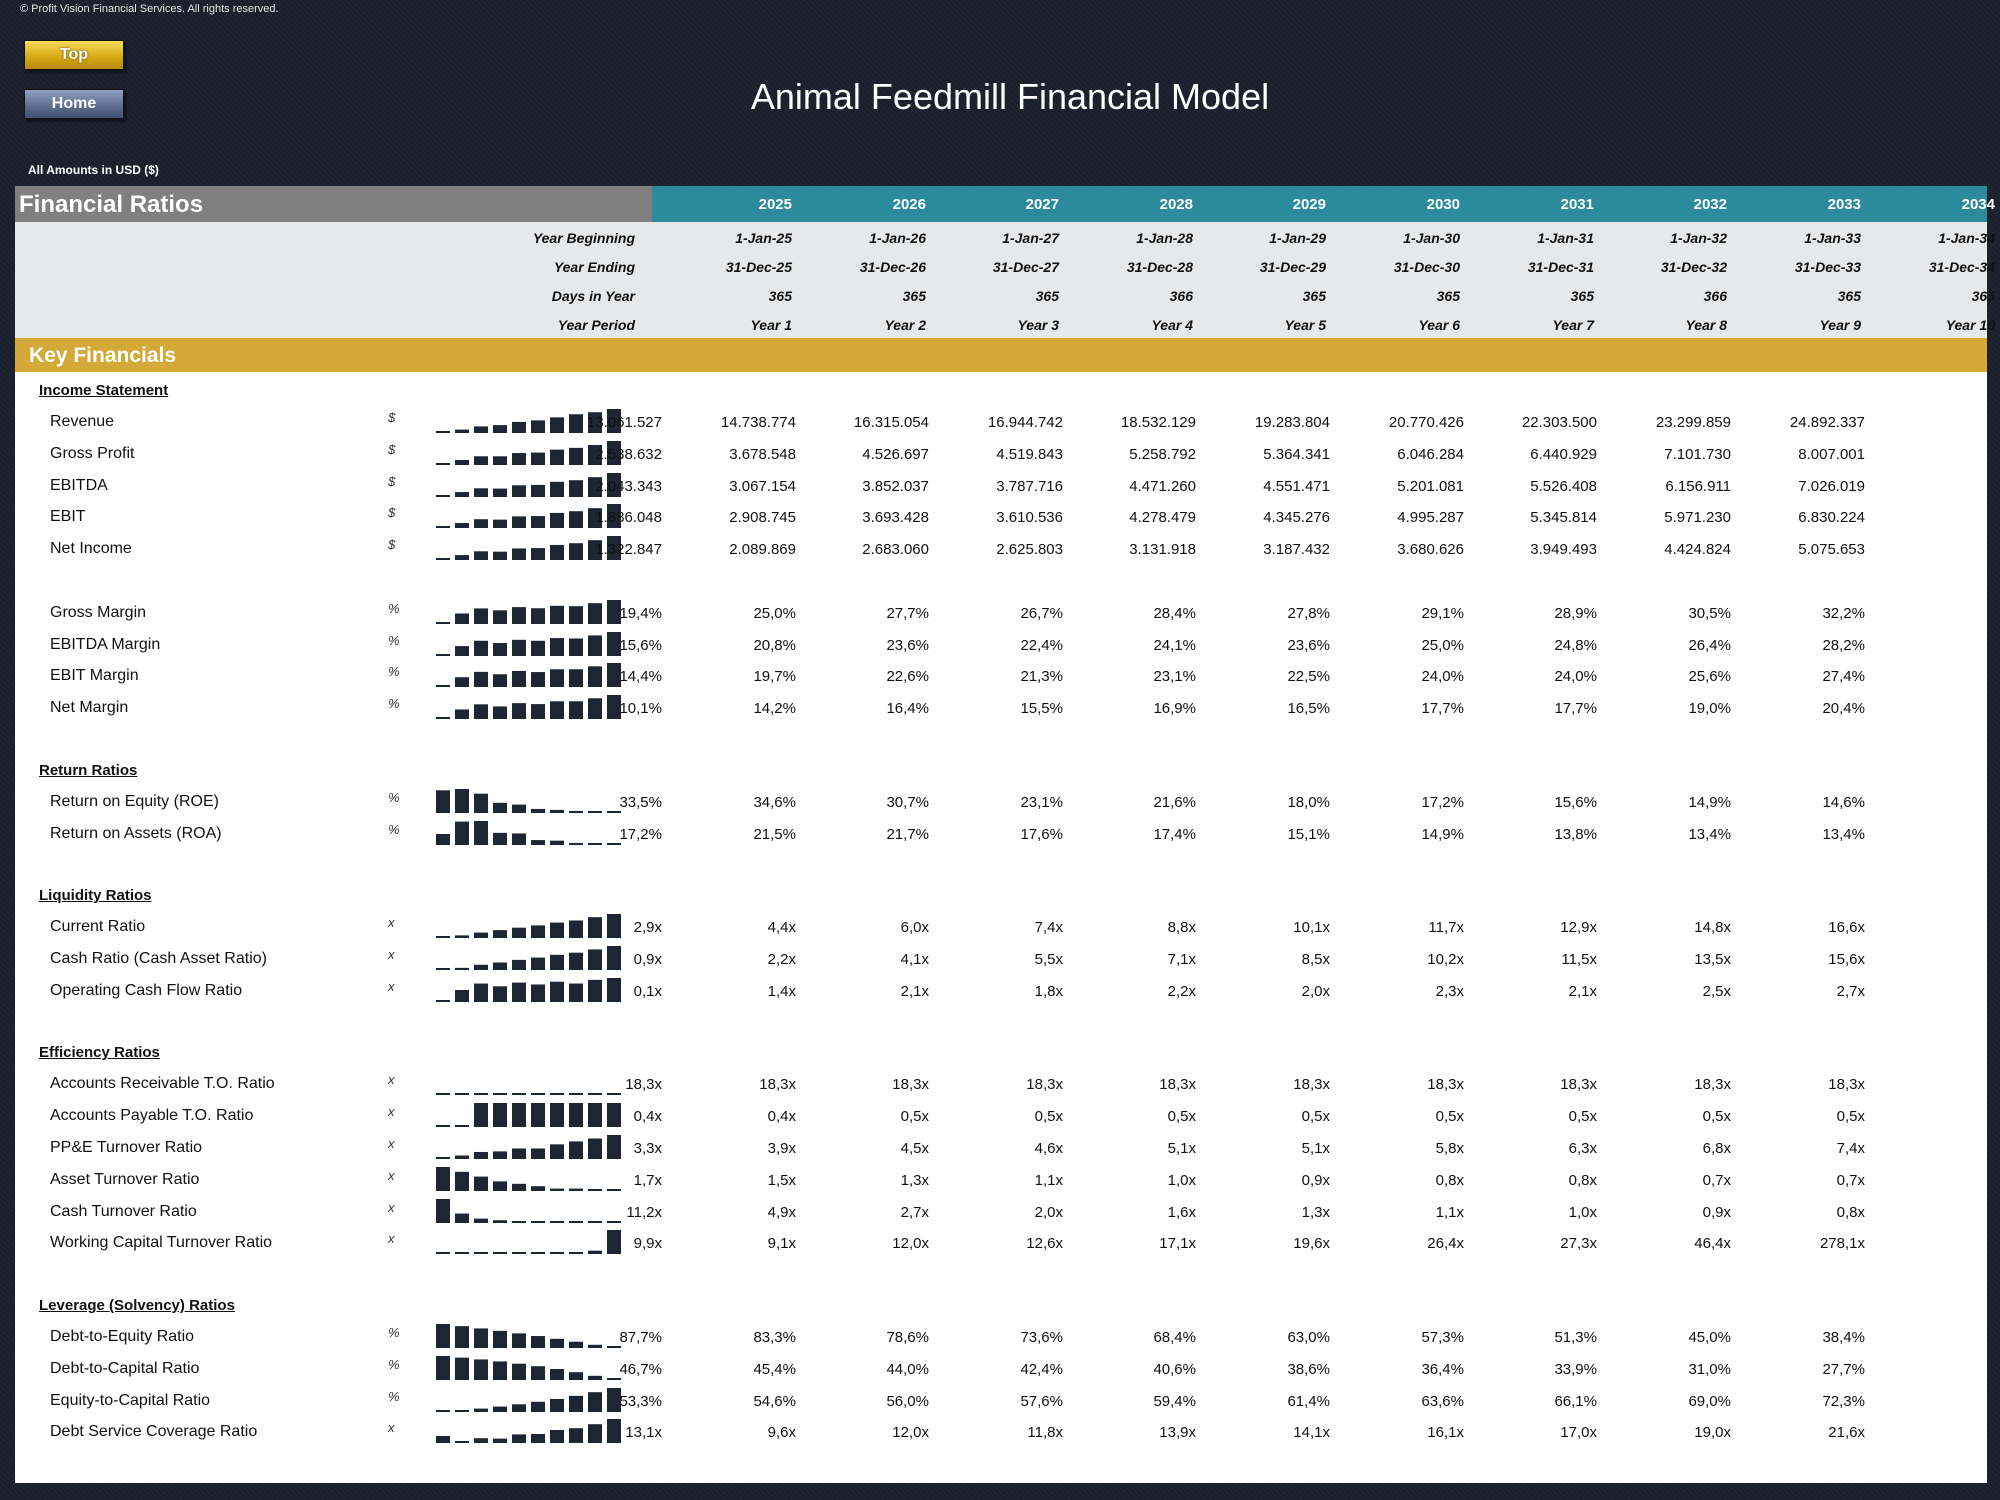 This screenshot has height=1500, width=2000. What do you see at coordinates (1042, 204) in the screenshot?
I see `year-header-2: 2027` at bounding box center [1042, 204].